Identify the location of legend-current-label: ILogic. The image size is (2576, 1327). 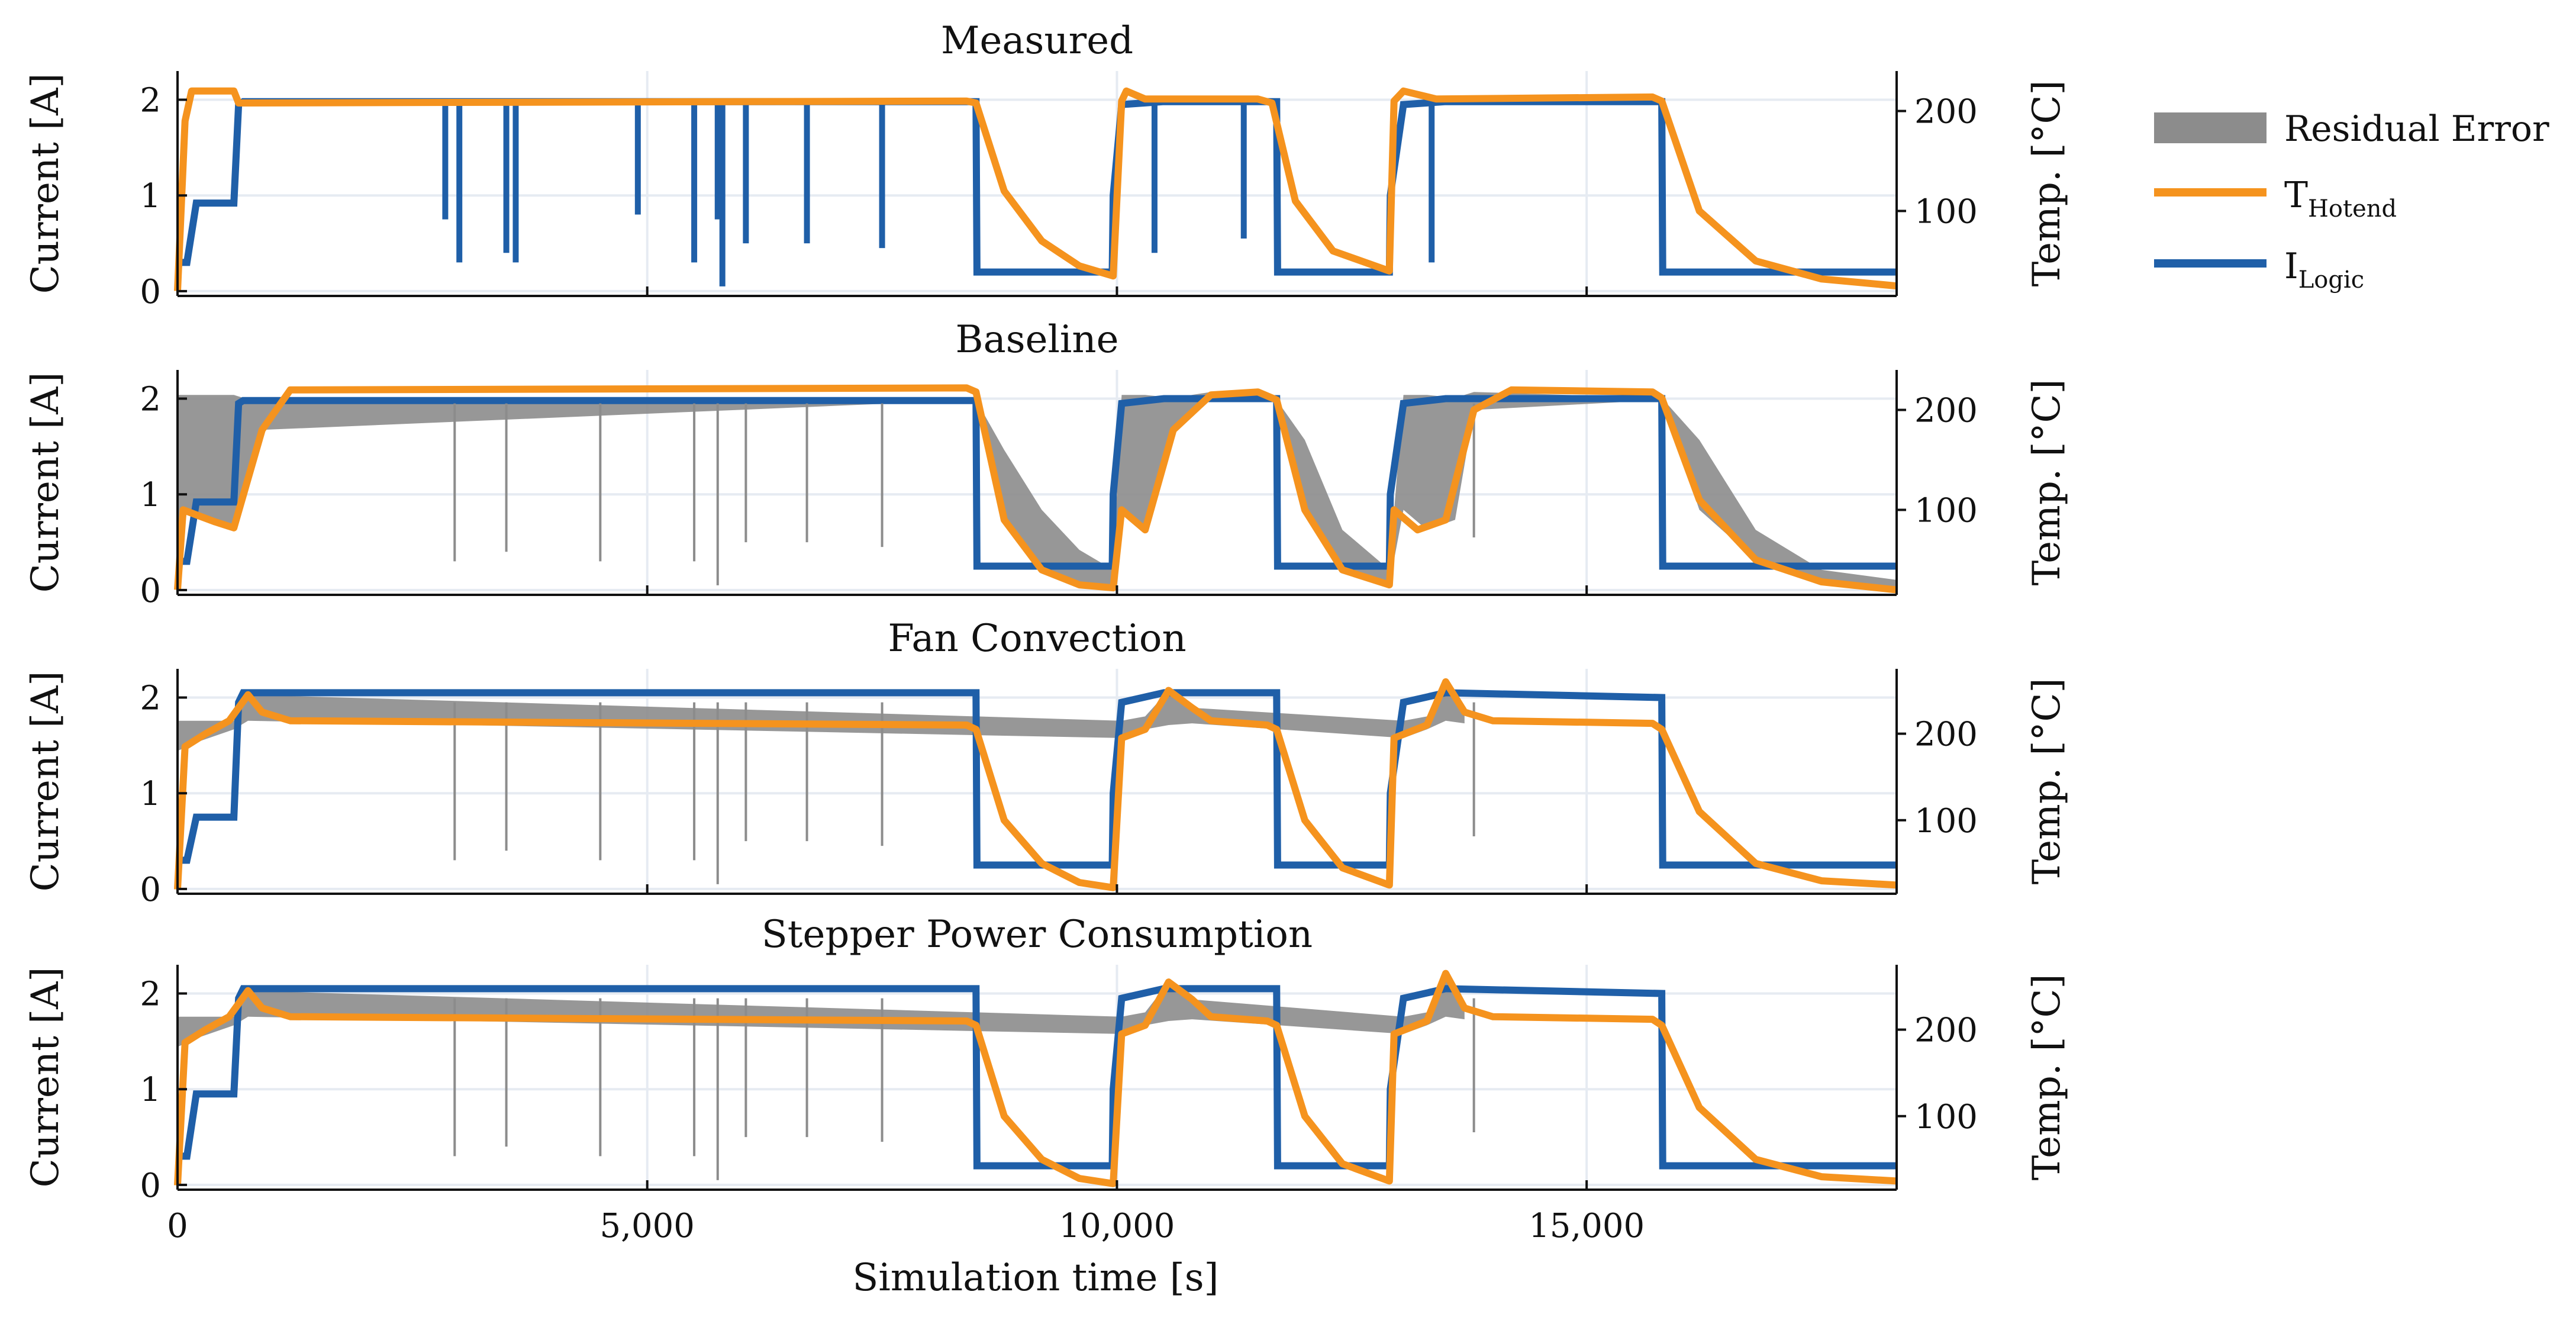
(2324, 270).